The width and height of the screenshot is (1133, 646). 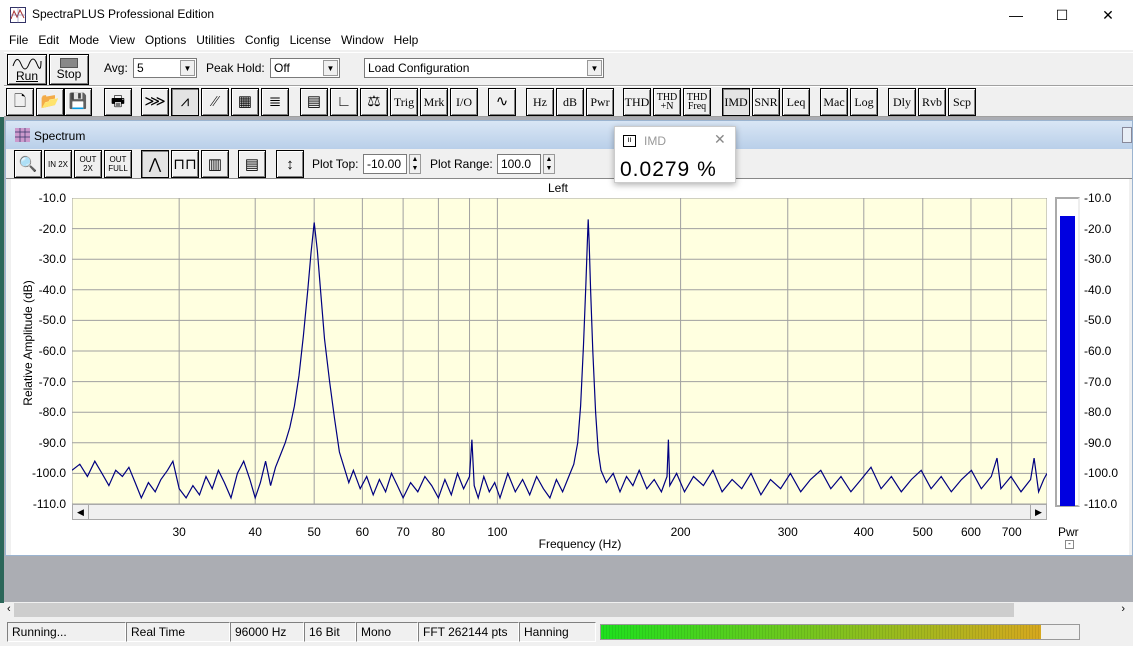 What do you see at coordinates (262, 40) in the screenshot?
I see `menu-config: Config` at bounding box center [262, 40].